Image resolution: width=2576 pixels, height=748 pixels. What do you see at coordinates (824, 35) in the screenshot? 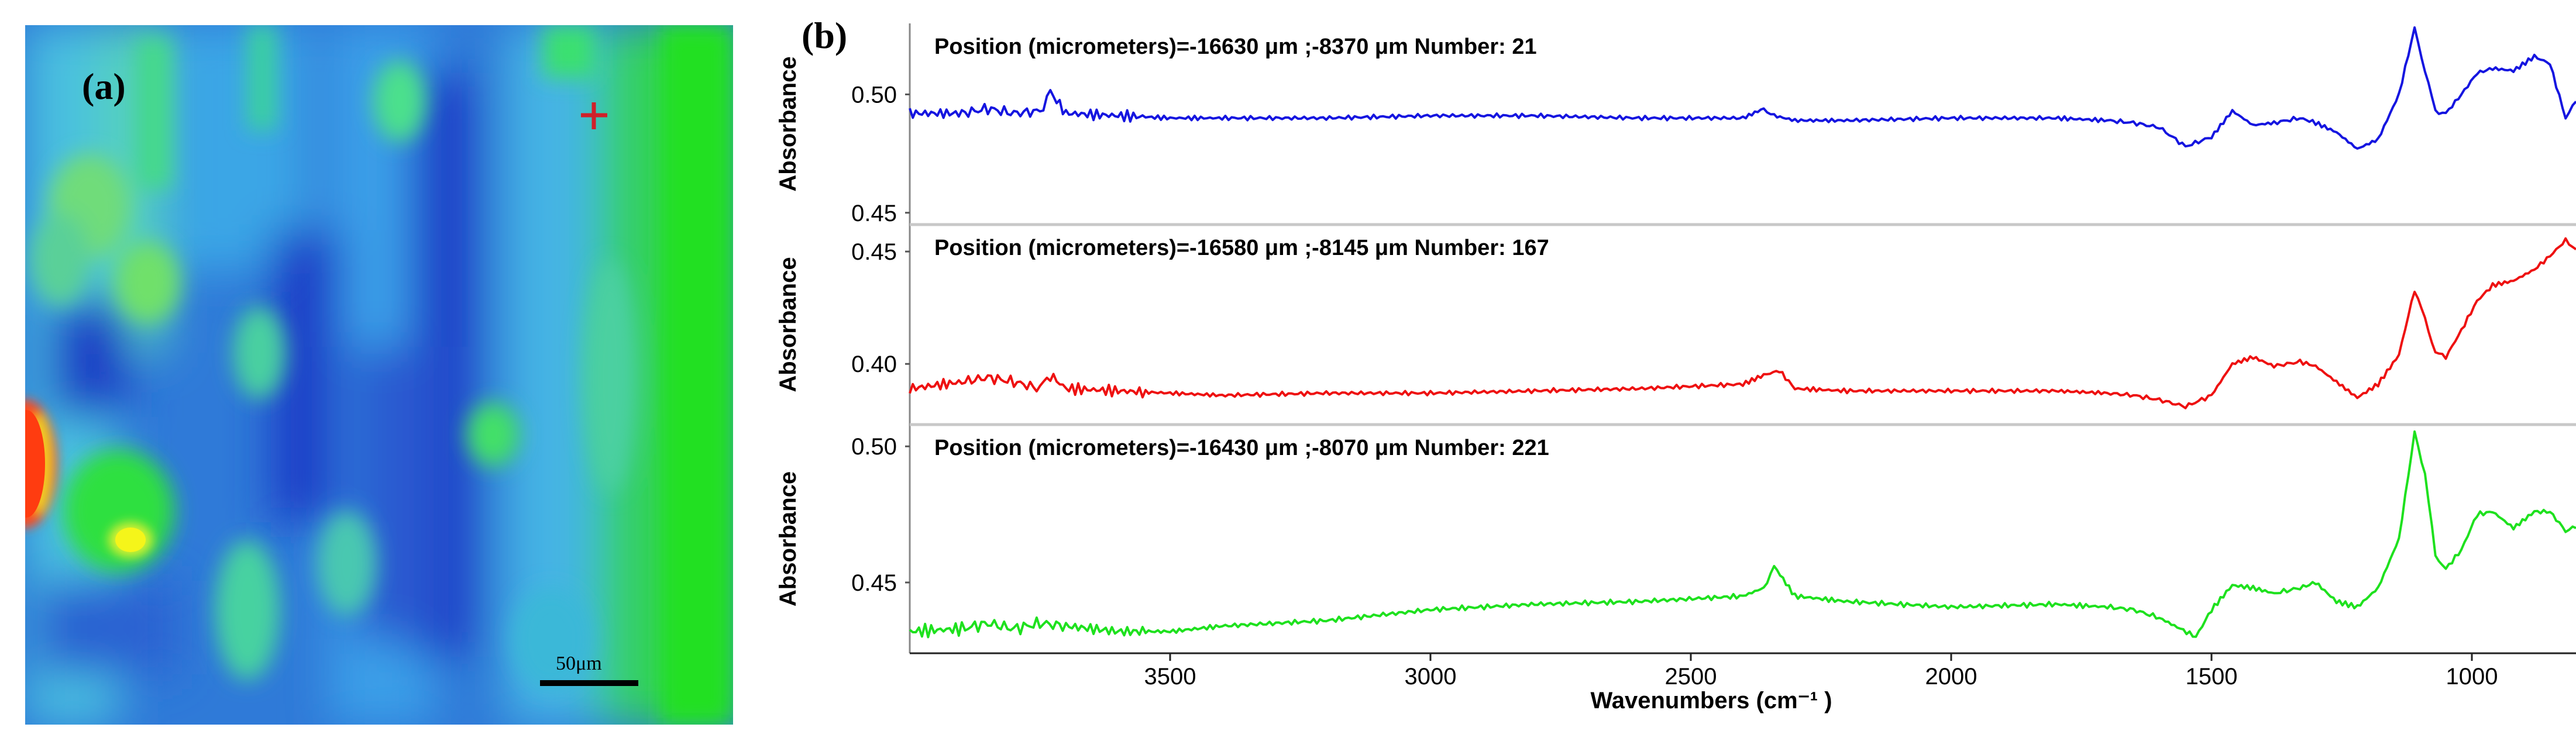
I see `panel-b-label: (b)` at bounding box center [824, 35].